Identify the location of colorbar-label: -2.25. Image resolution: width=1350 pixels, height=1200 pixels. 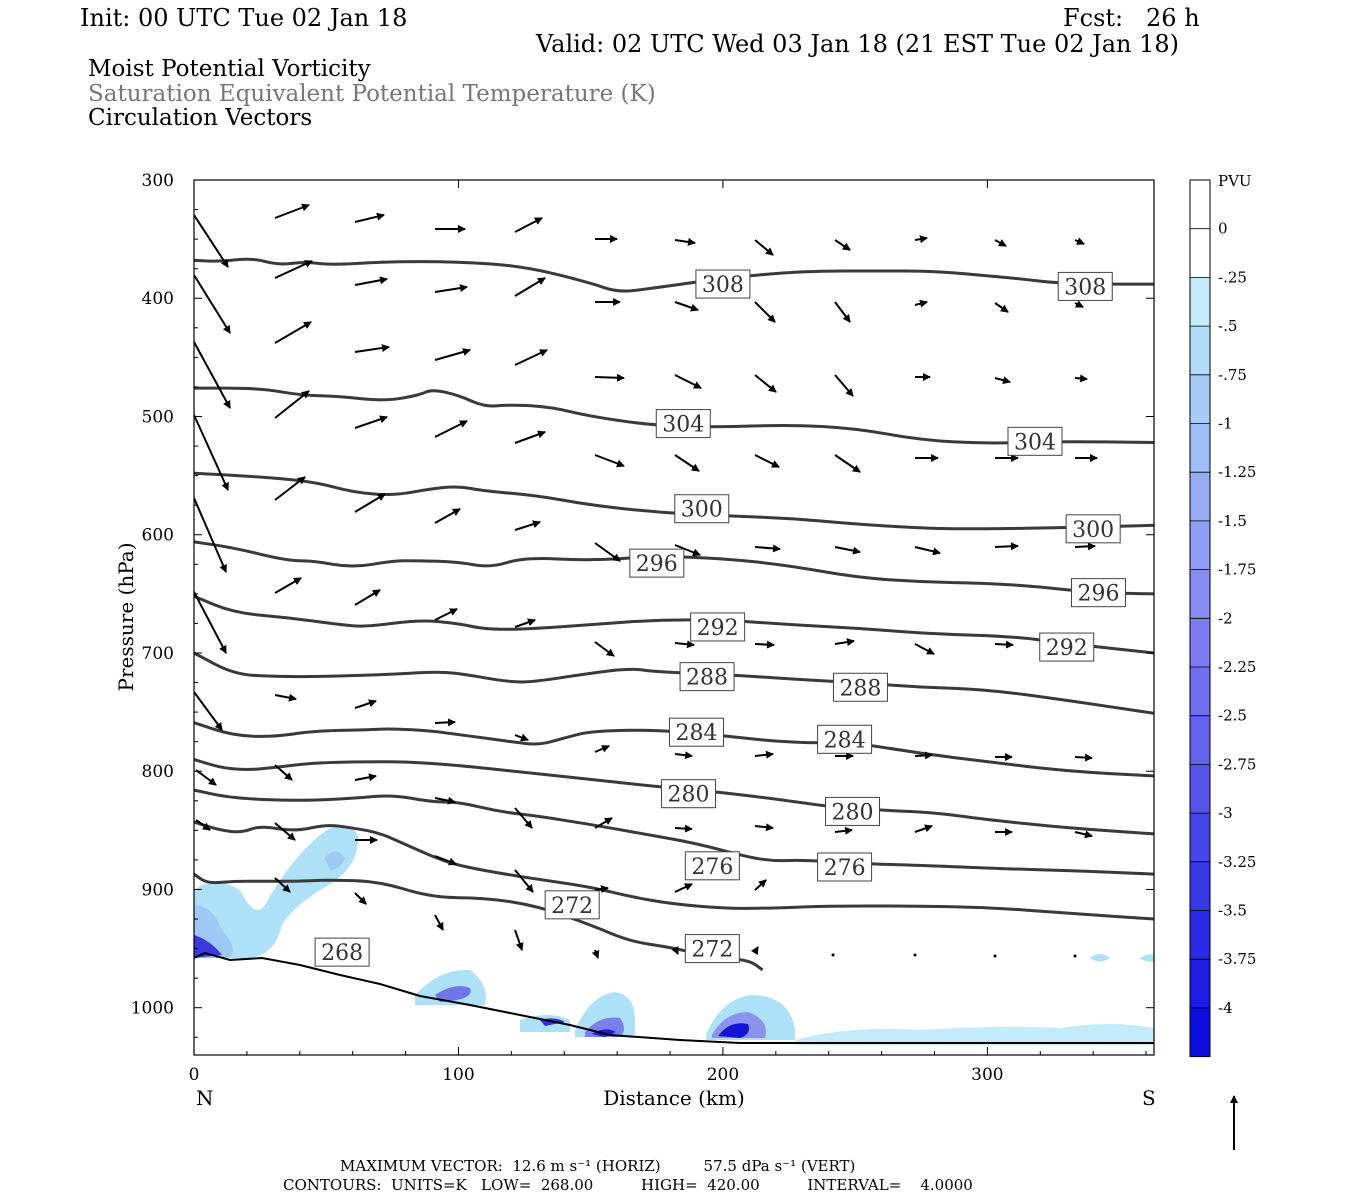
(1237, 667).